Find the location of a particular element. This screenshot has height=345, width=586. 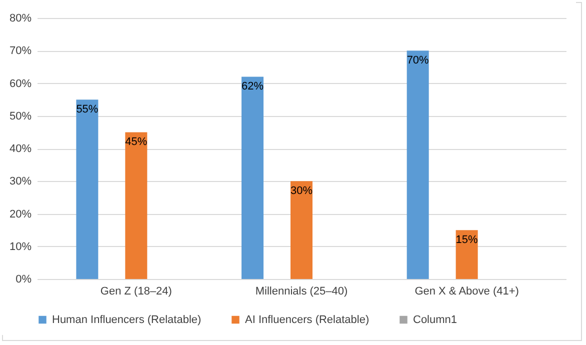

legend-label: AI Influencers (Relatable) is located at coordinates (307, 320).